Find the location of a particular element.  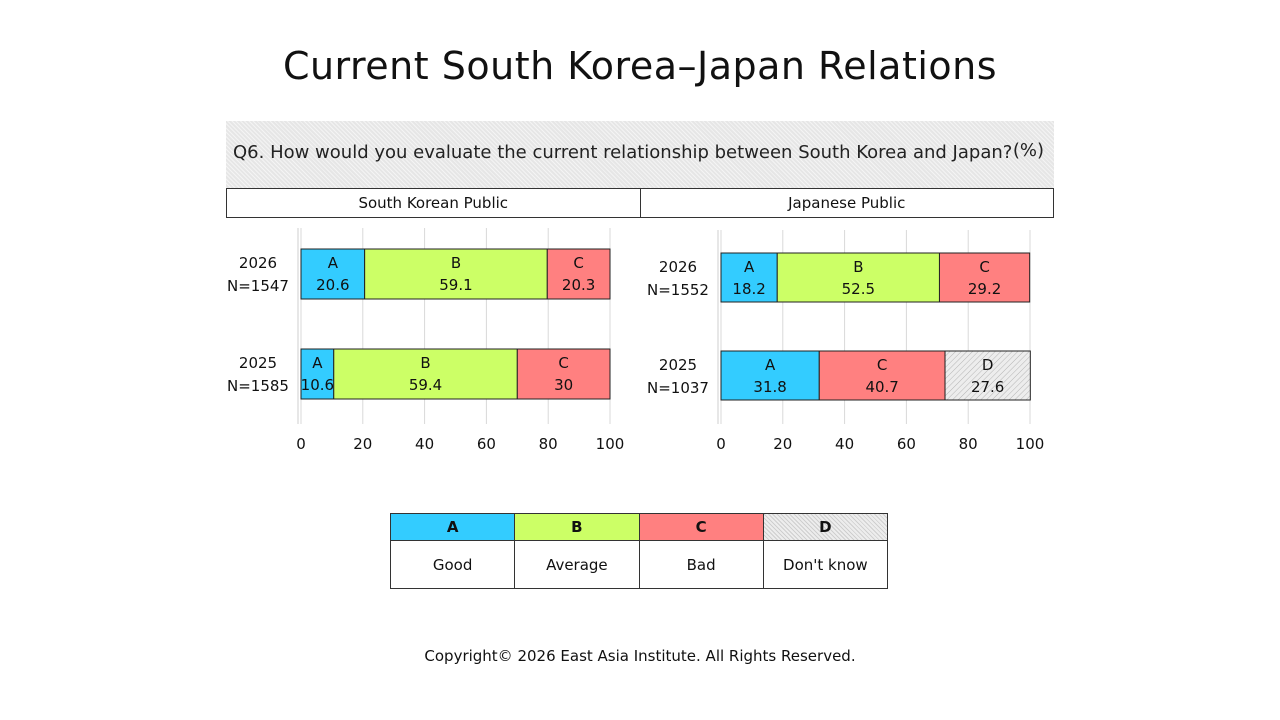

korea-tick-label: 80 is located at coordinates (548, 444).